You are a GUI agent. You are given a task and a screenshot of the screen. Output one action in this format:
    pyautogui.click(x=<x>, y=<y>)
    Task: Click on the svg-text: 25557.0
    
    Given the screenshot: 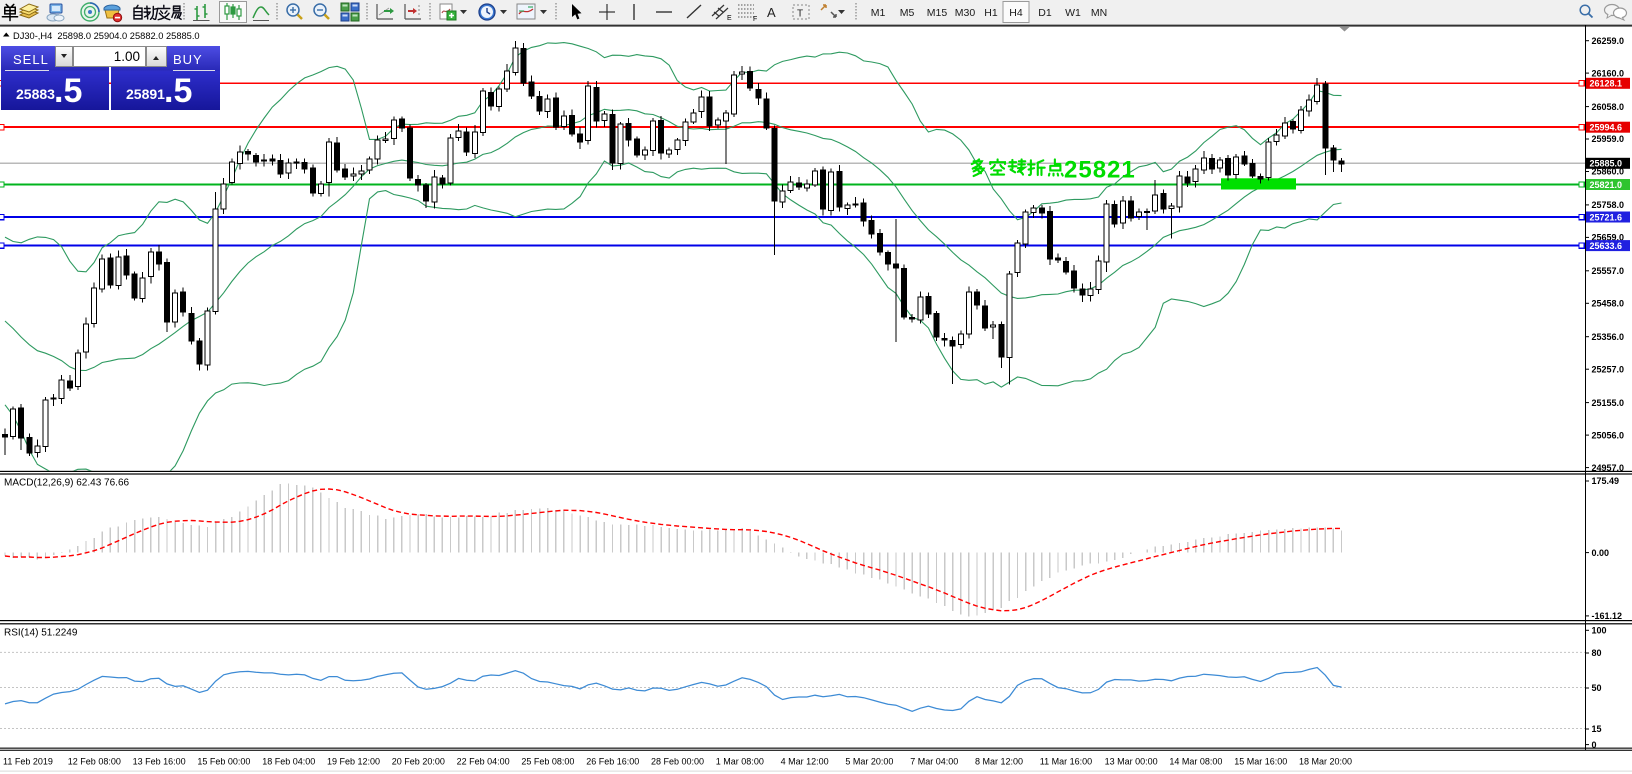 What is the action you would take?
    pyautogui.click(x=1608, y=271)
    